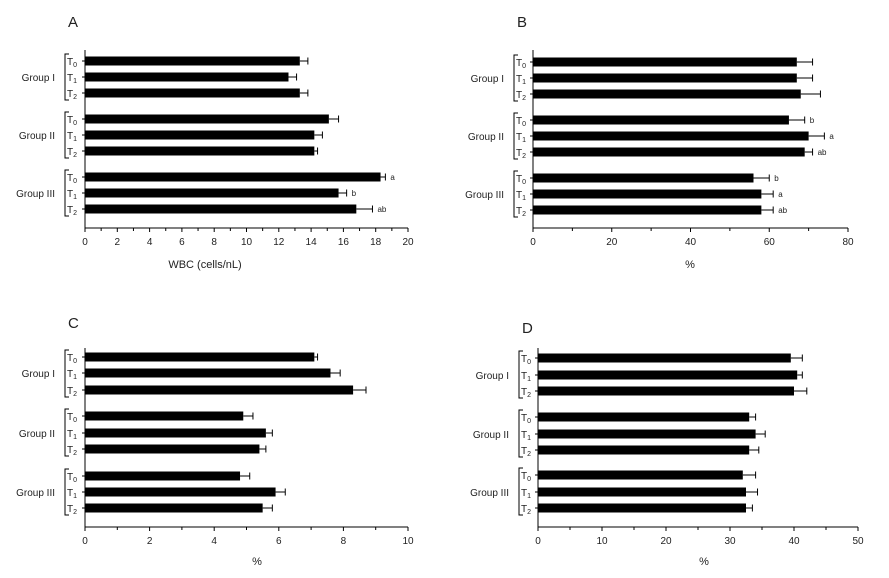 The width and height of the screenshot is (889, 578). I want to click on significance-label: a, so click(392, 177).